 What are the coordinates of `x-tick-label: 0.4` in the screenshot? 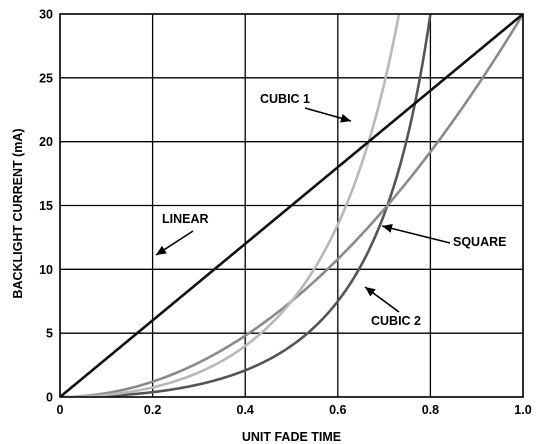 It's located at (245, 410).